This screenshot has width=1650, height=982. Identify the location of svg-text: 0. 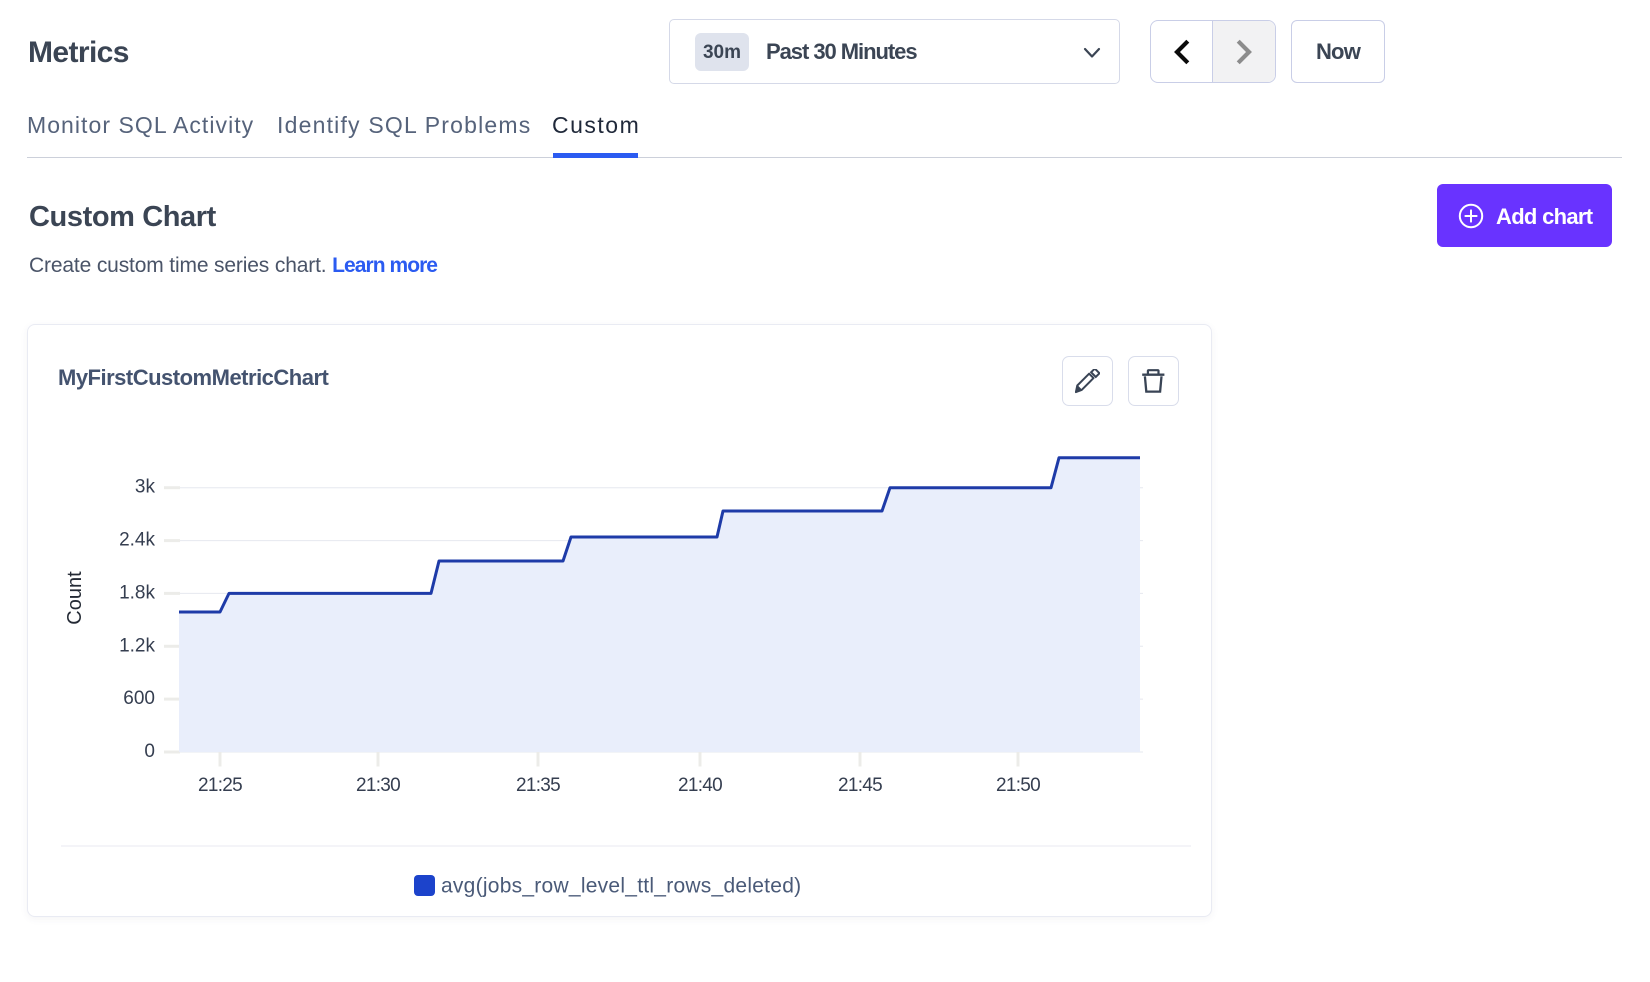
(149, 751).